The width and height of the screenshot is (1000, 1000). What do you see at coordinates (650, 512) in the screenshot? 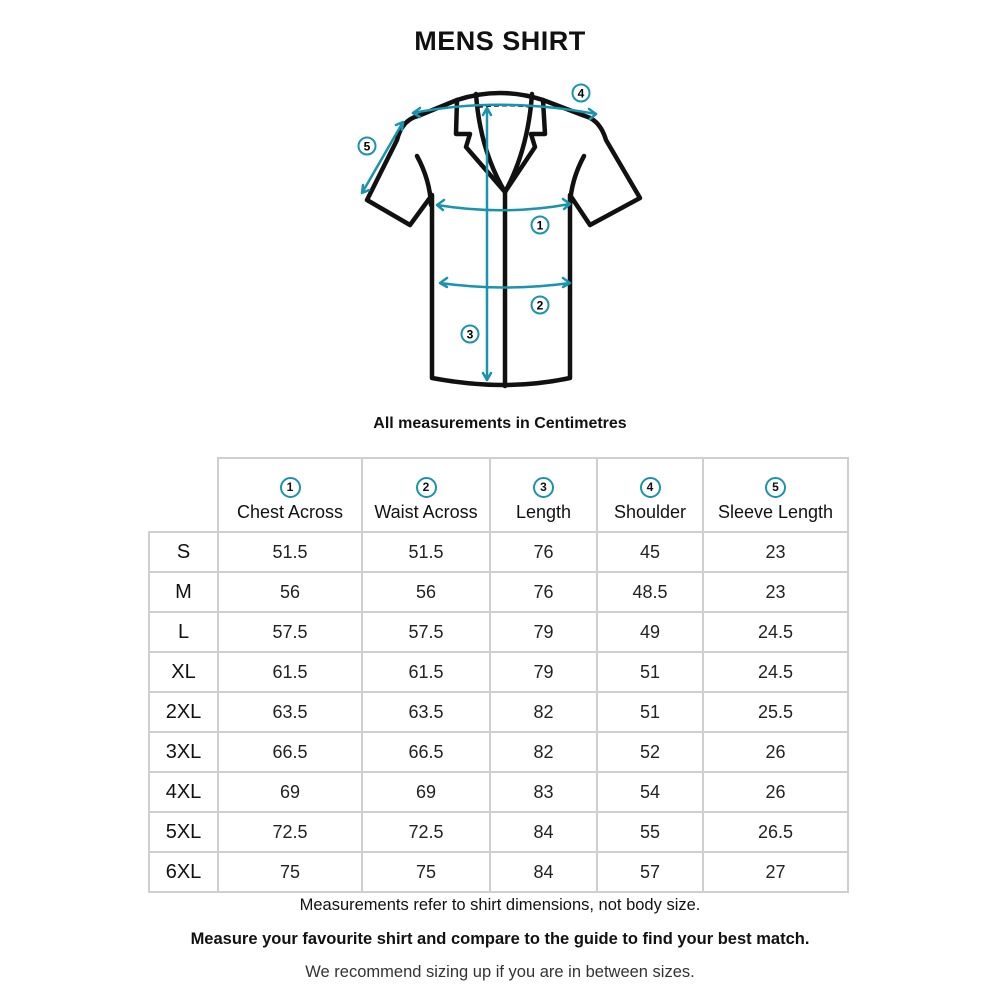
I see `column-label: Shoulder` at bounding box center [650, 512].